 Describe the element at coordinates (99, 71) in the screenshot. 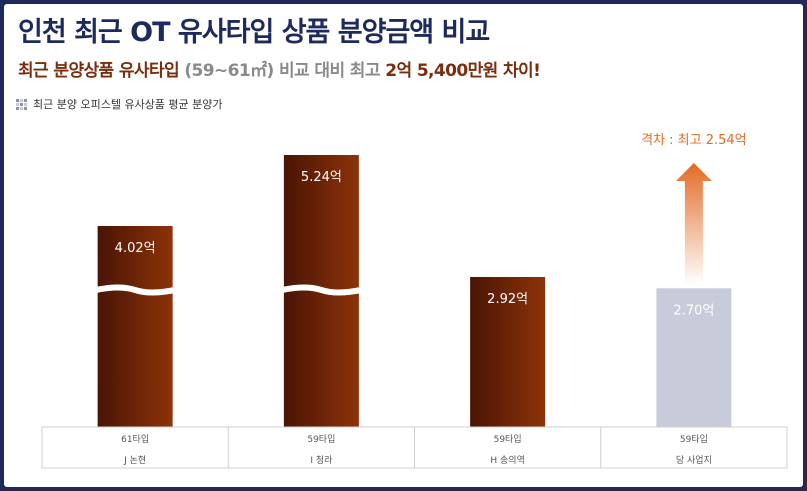

I see `subtitle-prefix: 최근 분양상품 유사타입` at that location.